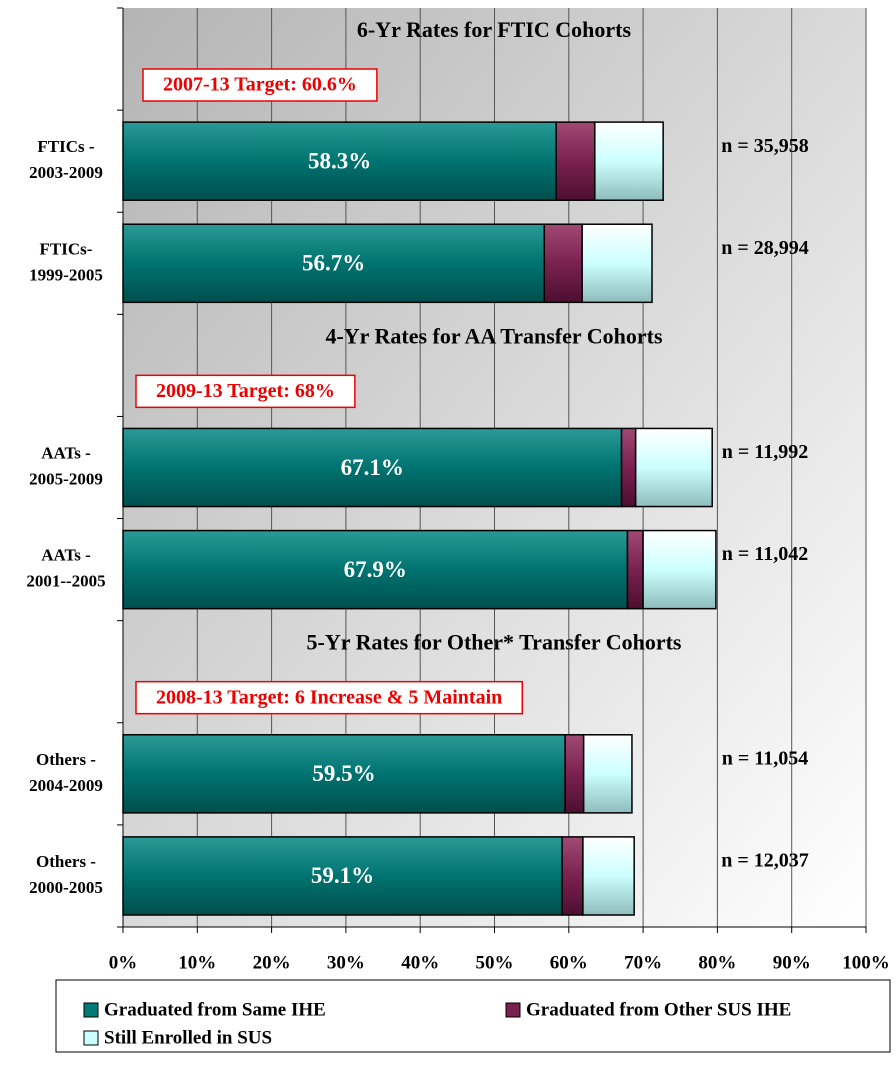 The image size is (896, 1069). I want to click on data-label: 58.3%, so click(339, 160).